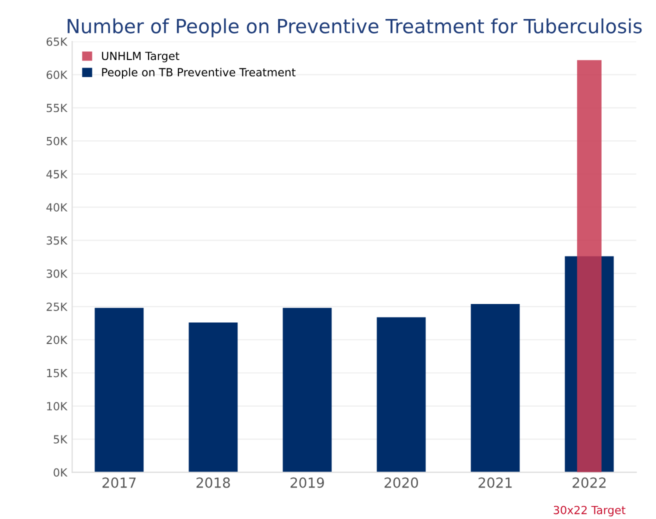 This screenshot has height=519, width=656. What do you see at coordinates (57, 141) in the screenshot?
I see `y-tick-label: 50K` at bounding box center [57, 141].